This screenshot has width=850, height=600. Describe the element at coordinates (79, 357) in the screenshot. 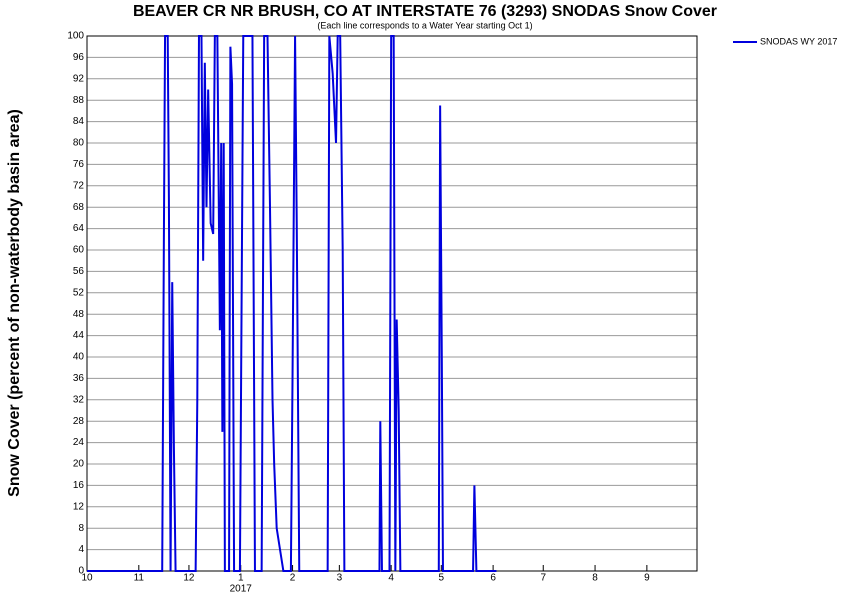

I see `y-tick-label: 40` at that location.